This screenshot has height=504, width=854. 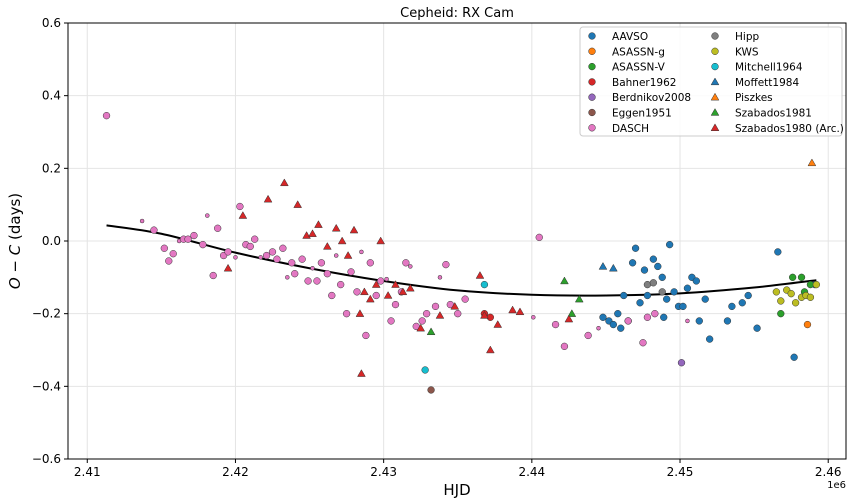 I want to click on y-axis-label-main: O − C, so click(x=15, y=266).